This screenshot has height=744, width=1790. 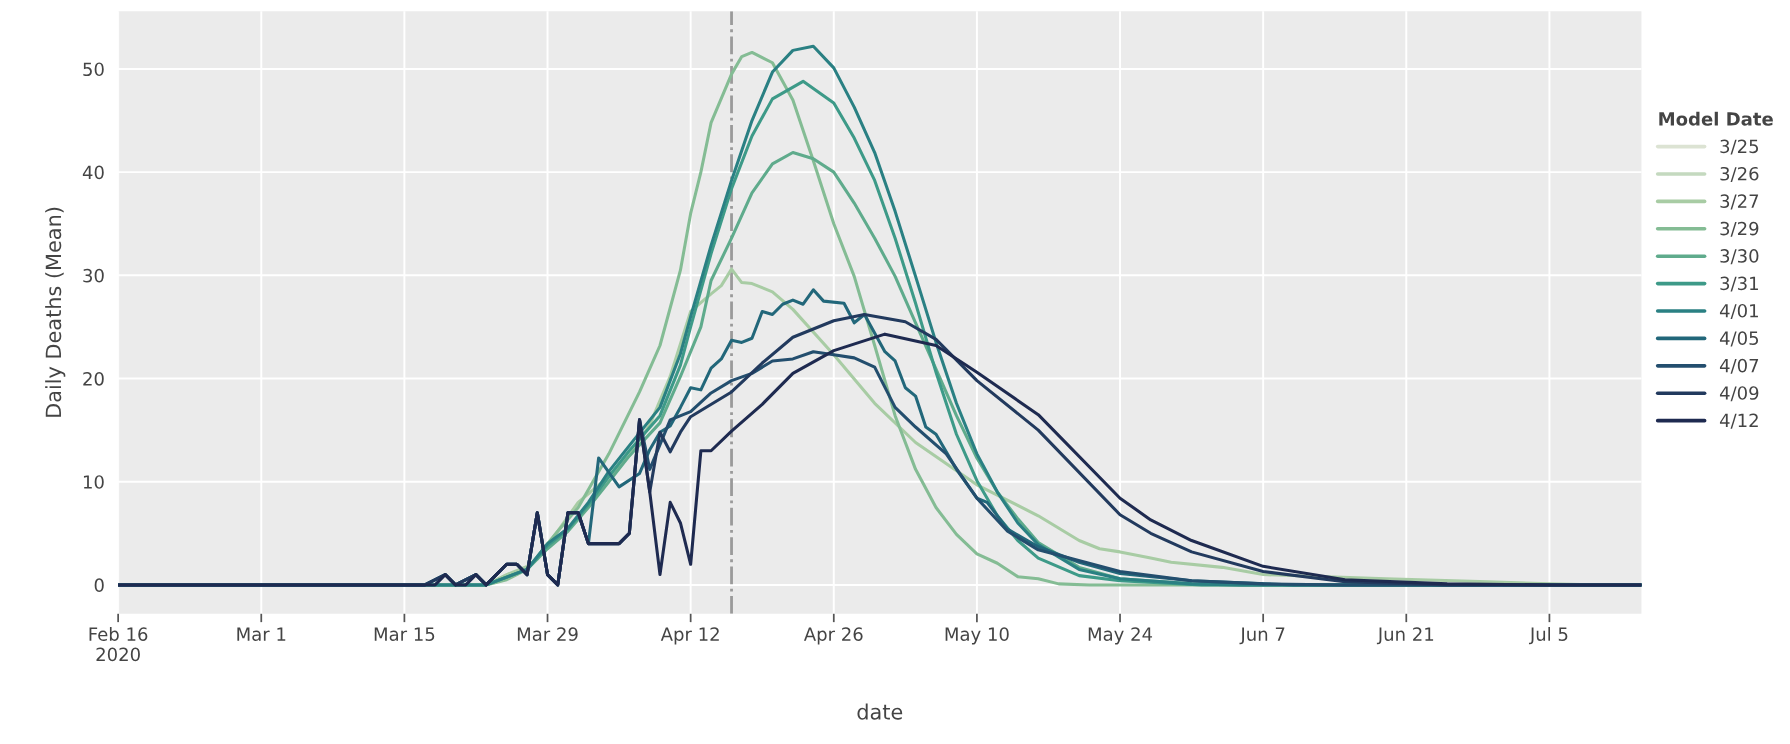 I want to click on x-tick-label: Apr 12, so click(x=689, y=636).